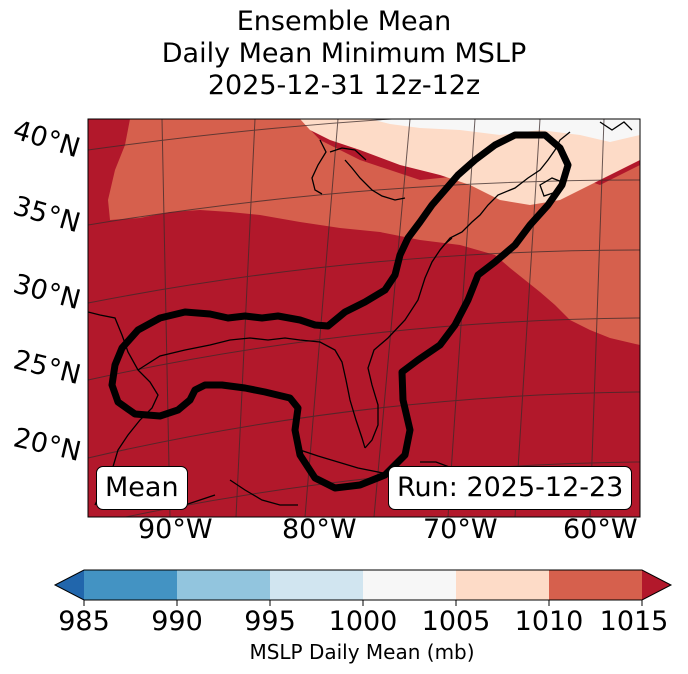 The height and width of the screenshot is (674, 688). I want to click on title-line-2: Daily Mean Minimum MSLP, so click(344, 53).